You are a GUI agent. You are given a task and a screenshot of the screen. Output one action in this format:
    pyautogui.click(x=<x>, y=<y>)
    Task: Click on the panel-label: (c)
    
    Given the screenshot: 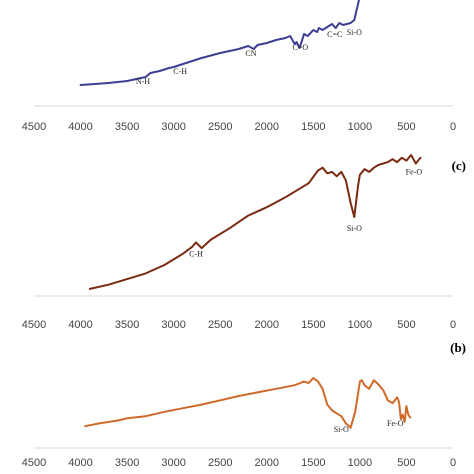 What is the action you would take?
    pyautogui.click(x=459, y=165)
    